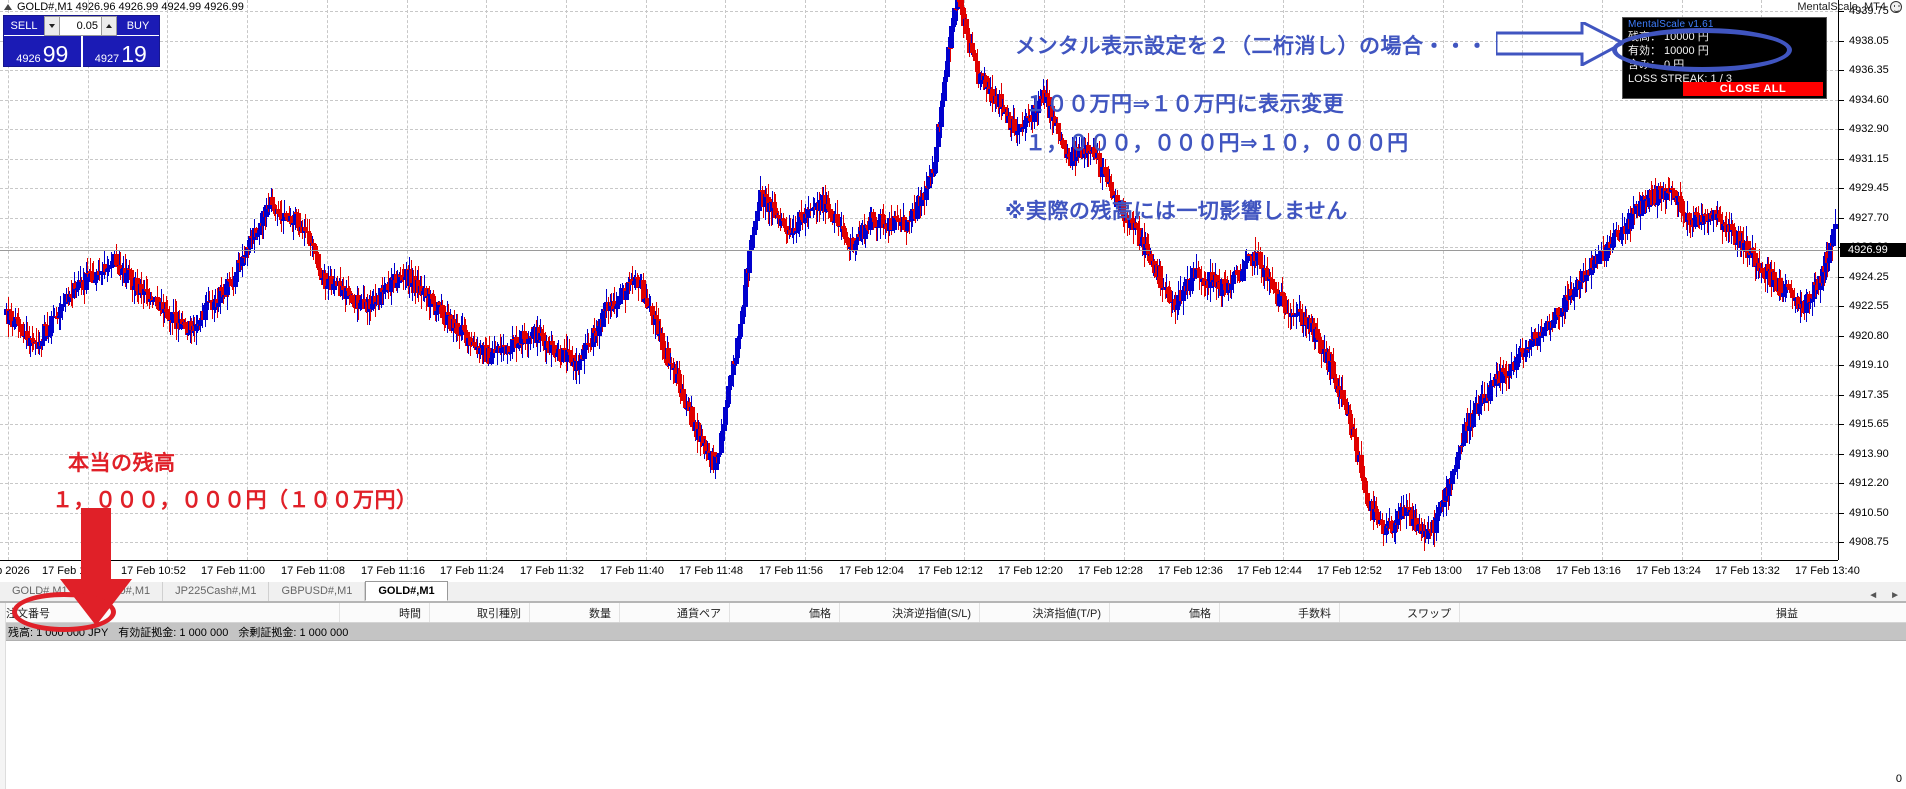 The height and width of the screenshot is (789, 1906). I want to click on mentalscale-title: MentalScale v1.61, so click(1671, 24).